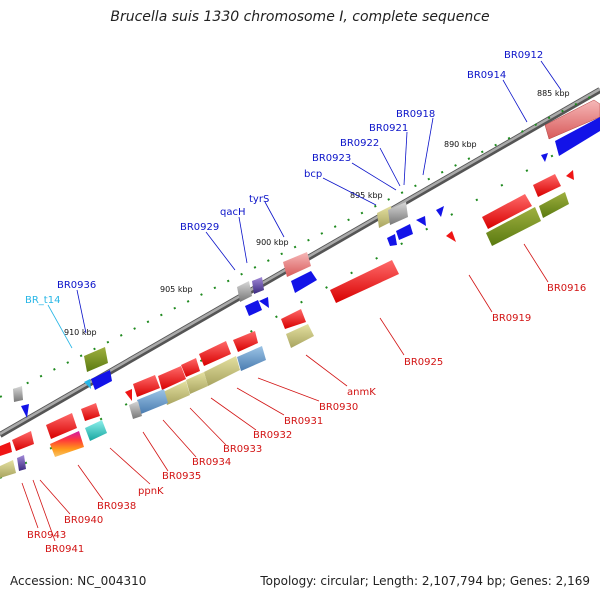 Image resolution: width=600 pixels, height=600 pixels. Describe the element at coordinates (515, 101) in the screenshot. I see `leader-br0914` at that location.